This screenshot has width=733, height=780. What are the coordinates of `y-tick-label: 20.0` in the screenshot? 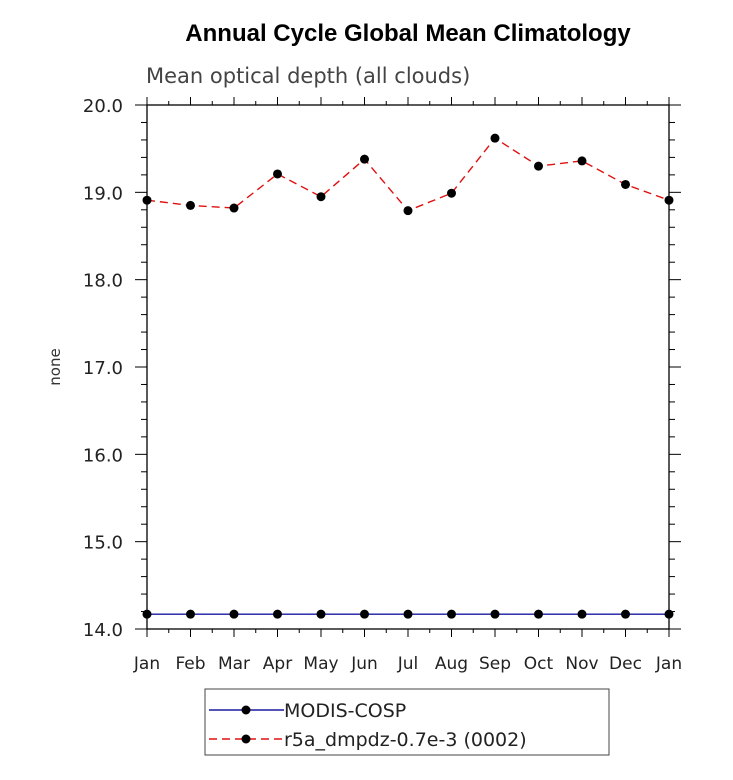 It's located at (103, 106).